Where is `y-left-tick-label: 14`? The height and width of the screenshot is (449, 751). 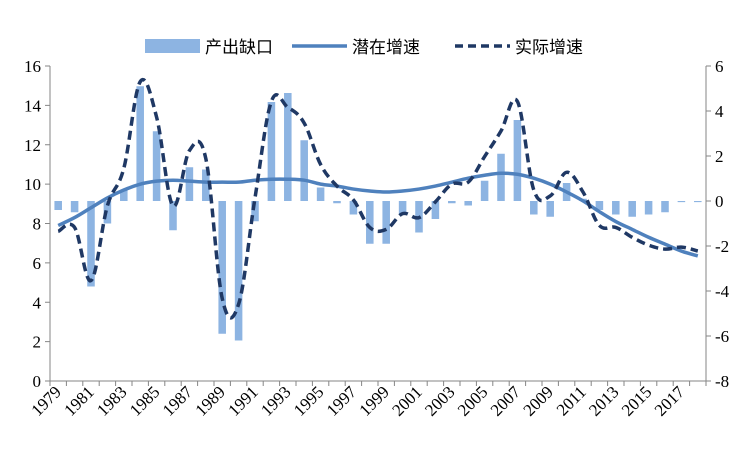 y-left-tick-label: 14 is located at coordinates (33, 105).